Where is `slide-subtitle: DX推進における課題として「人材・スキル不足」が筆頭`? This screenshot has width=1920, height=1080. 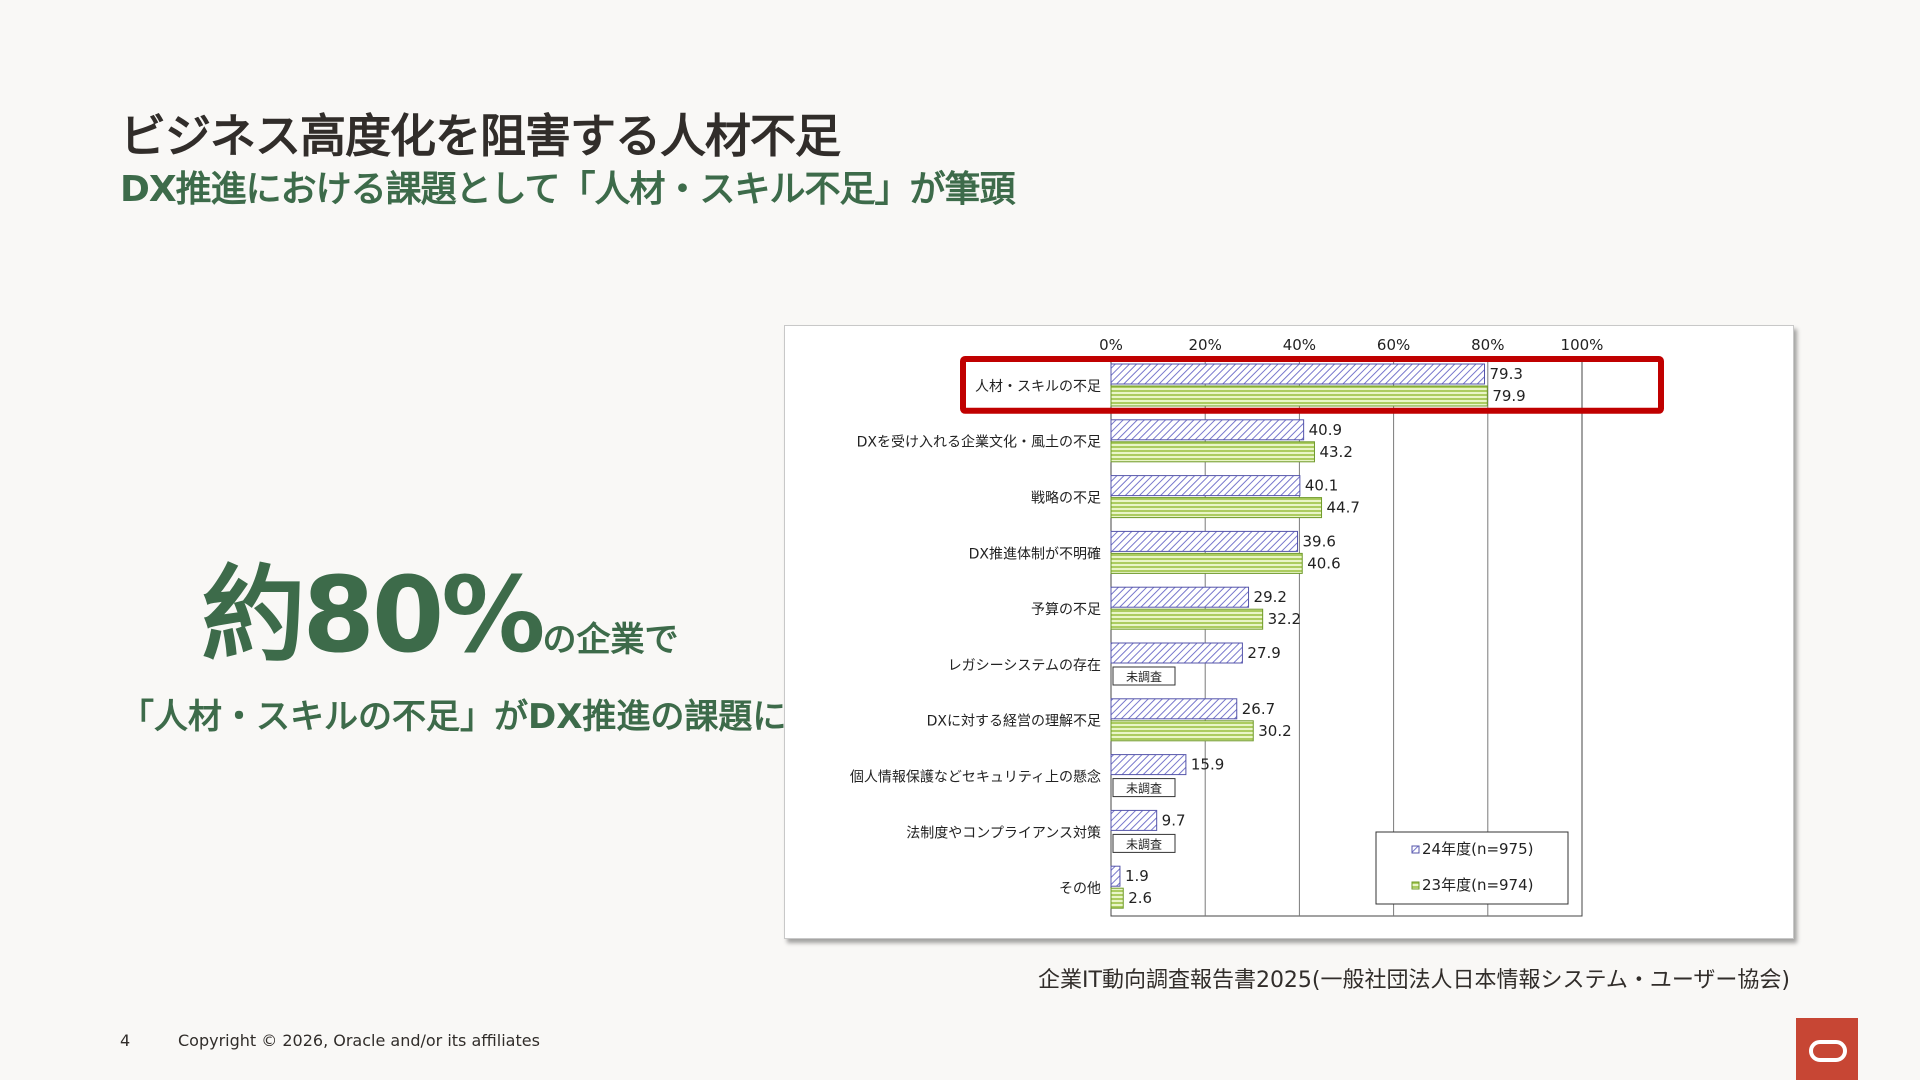 slide-subtitle: DX推進における課題として「人材・スキル不足」が筆頭 is located at coordinates (568, 189).